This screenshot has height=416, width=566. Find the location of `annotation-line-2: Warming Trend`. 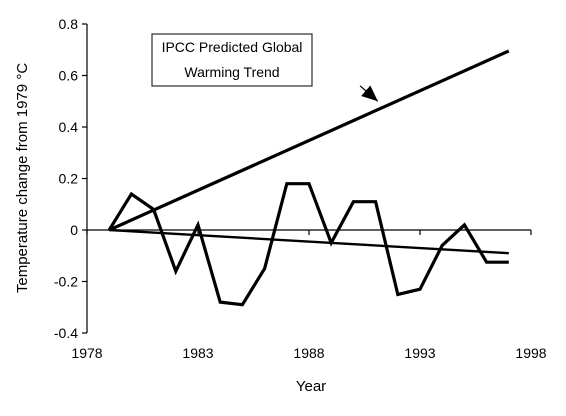

annotation-line-2: Warming Trend is located at coordinates (231, 72).